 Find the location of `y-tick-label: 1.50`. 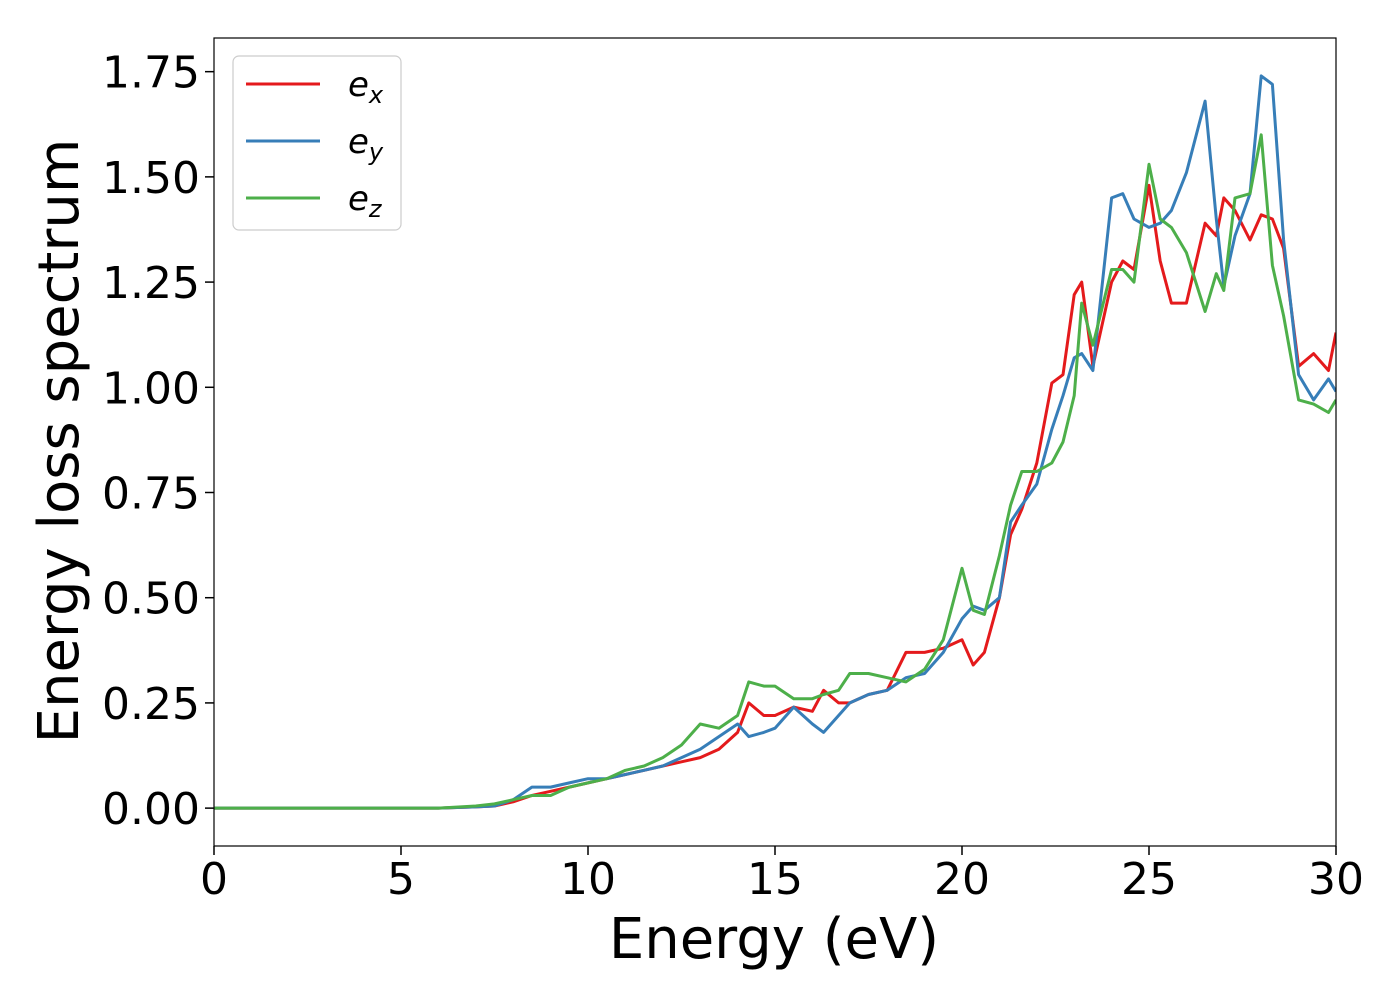

y-tick-label: 1.50 is located at coordinates (151, 178).